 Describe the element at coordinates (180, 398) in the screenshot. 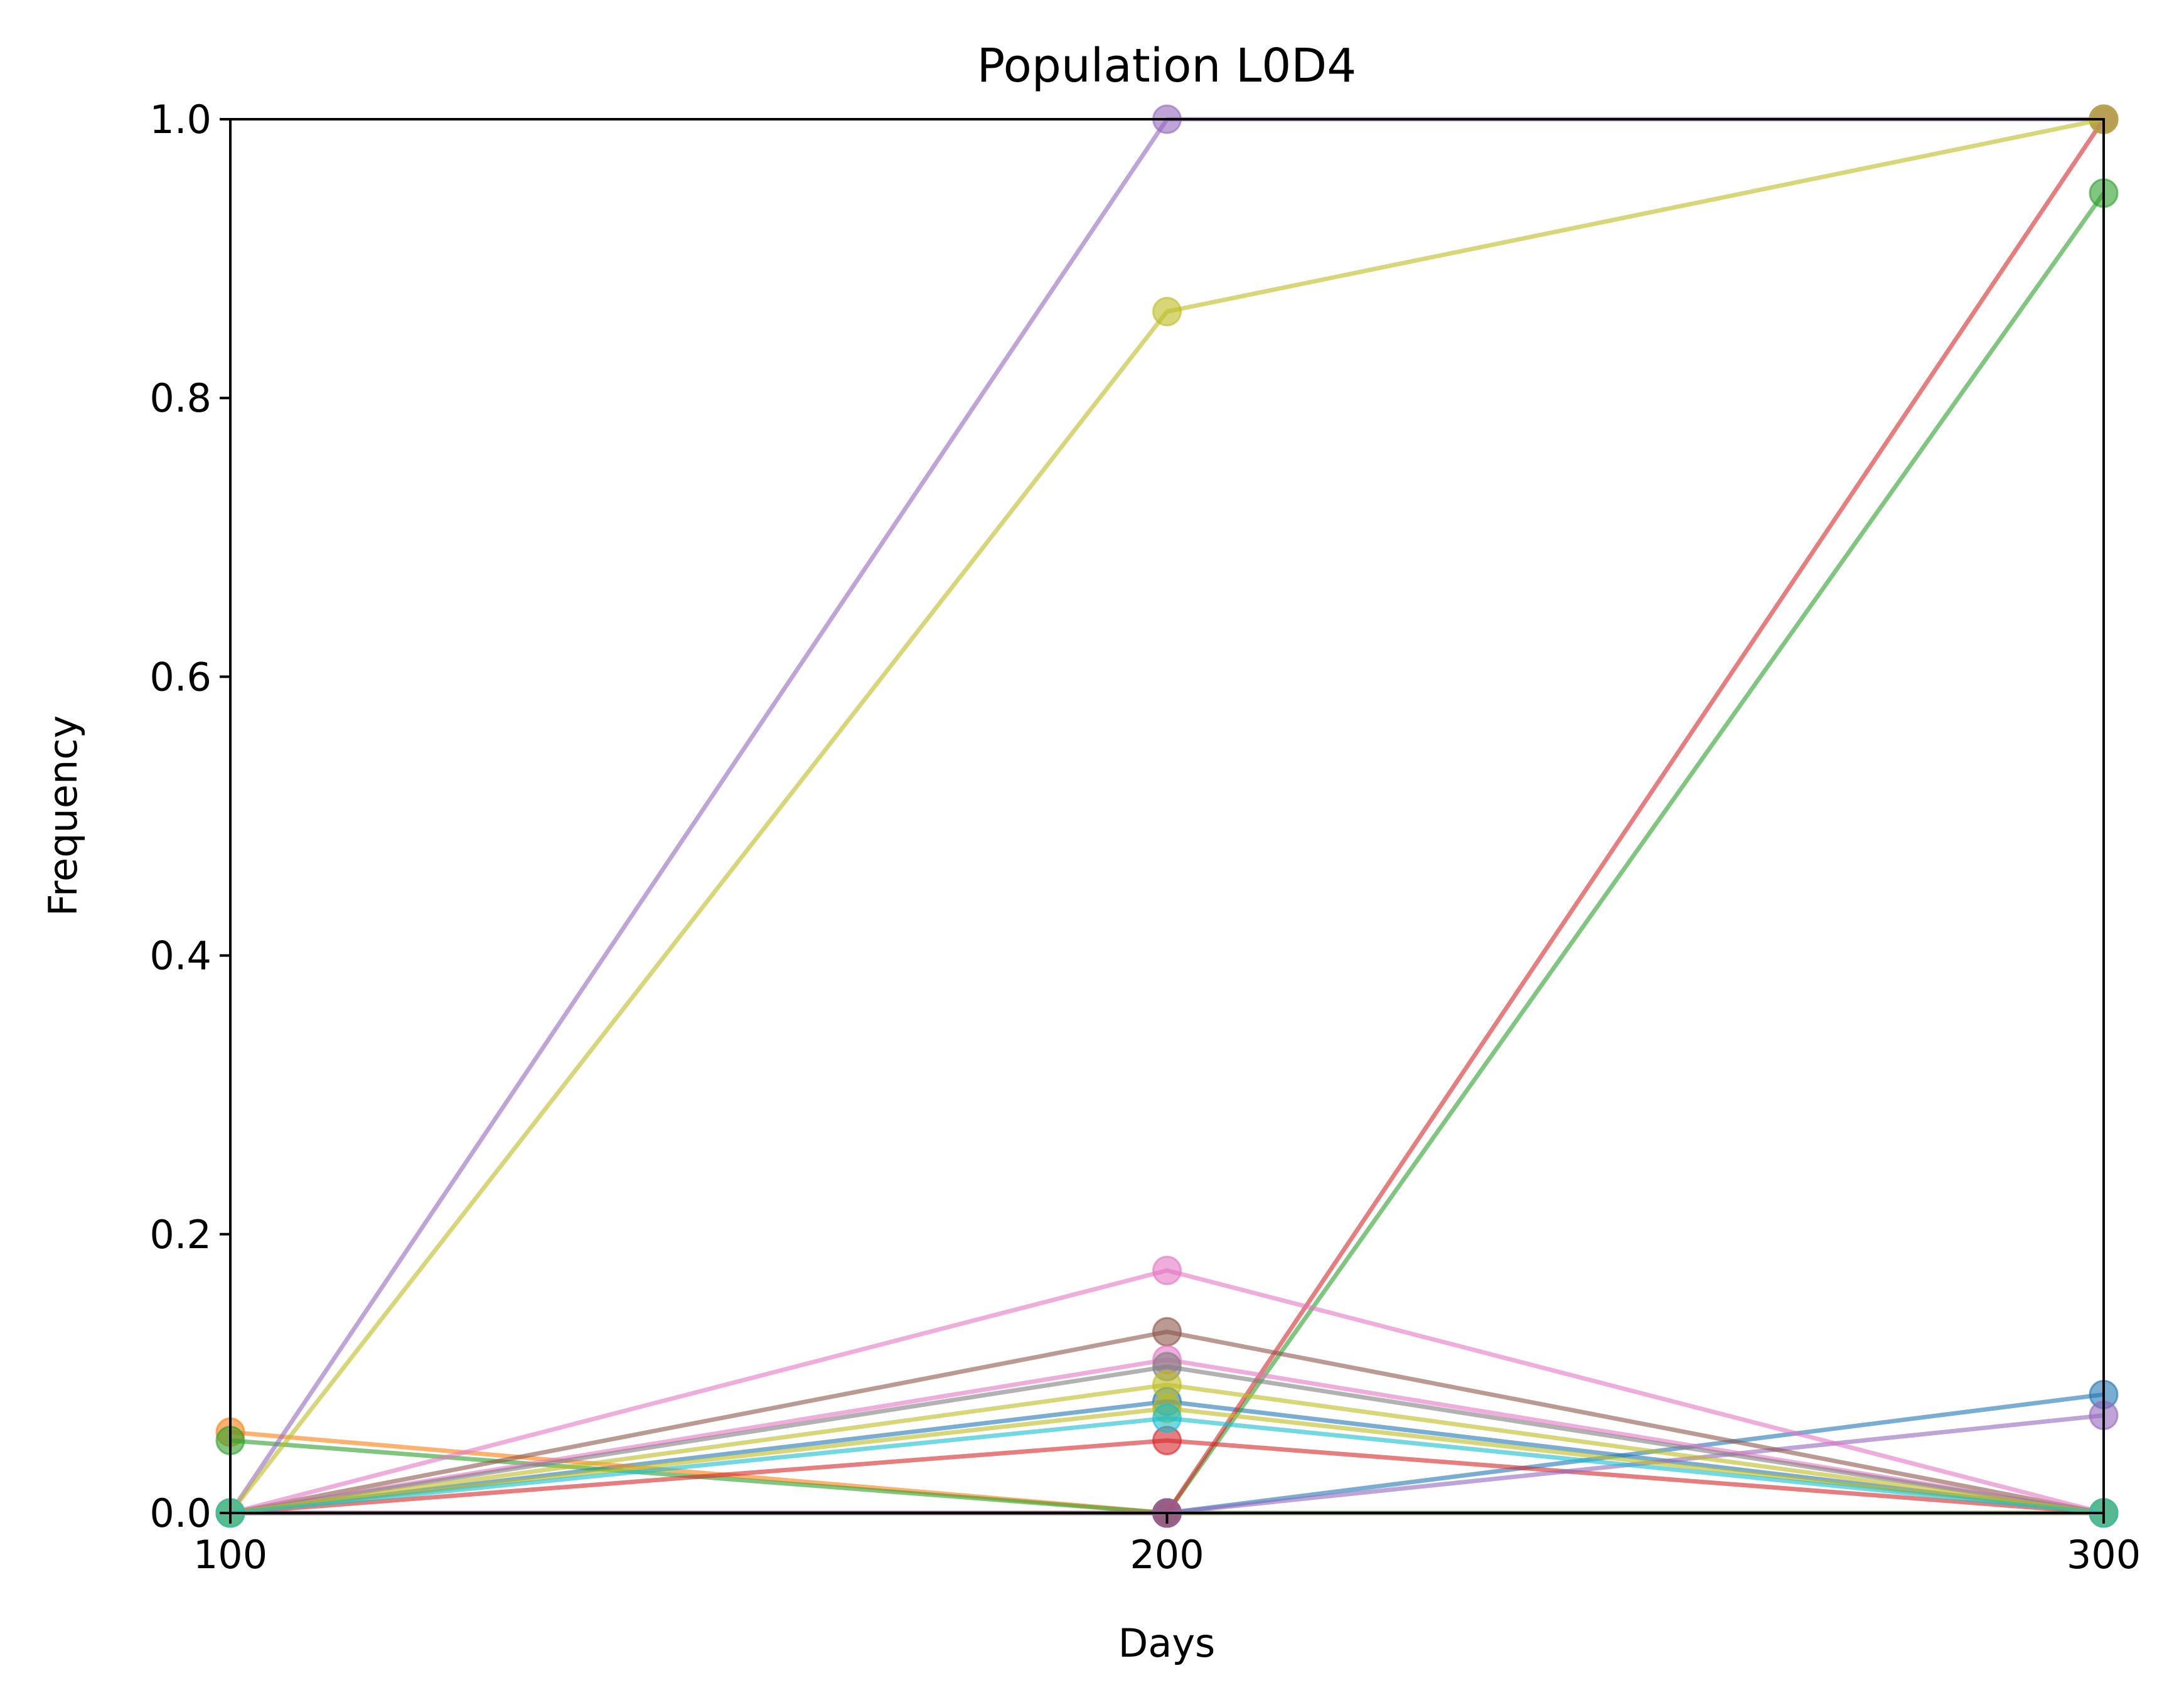

I see `y-tick-label: 0.8` at that location.